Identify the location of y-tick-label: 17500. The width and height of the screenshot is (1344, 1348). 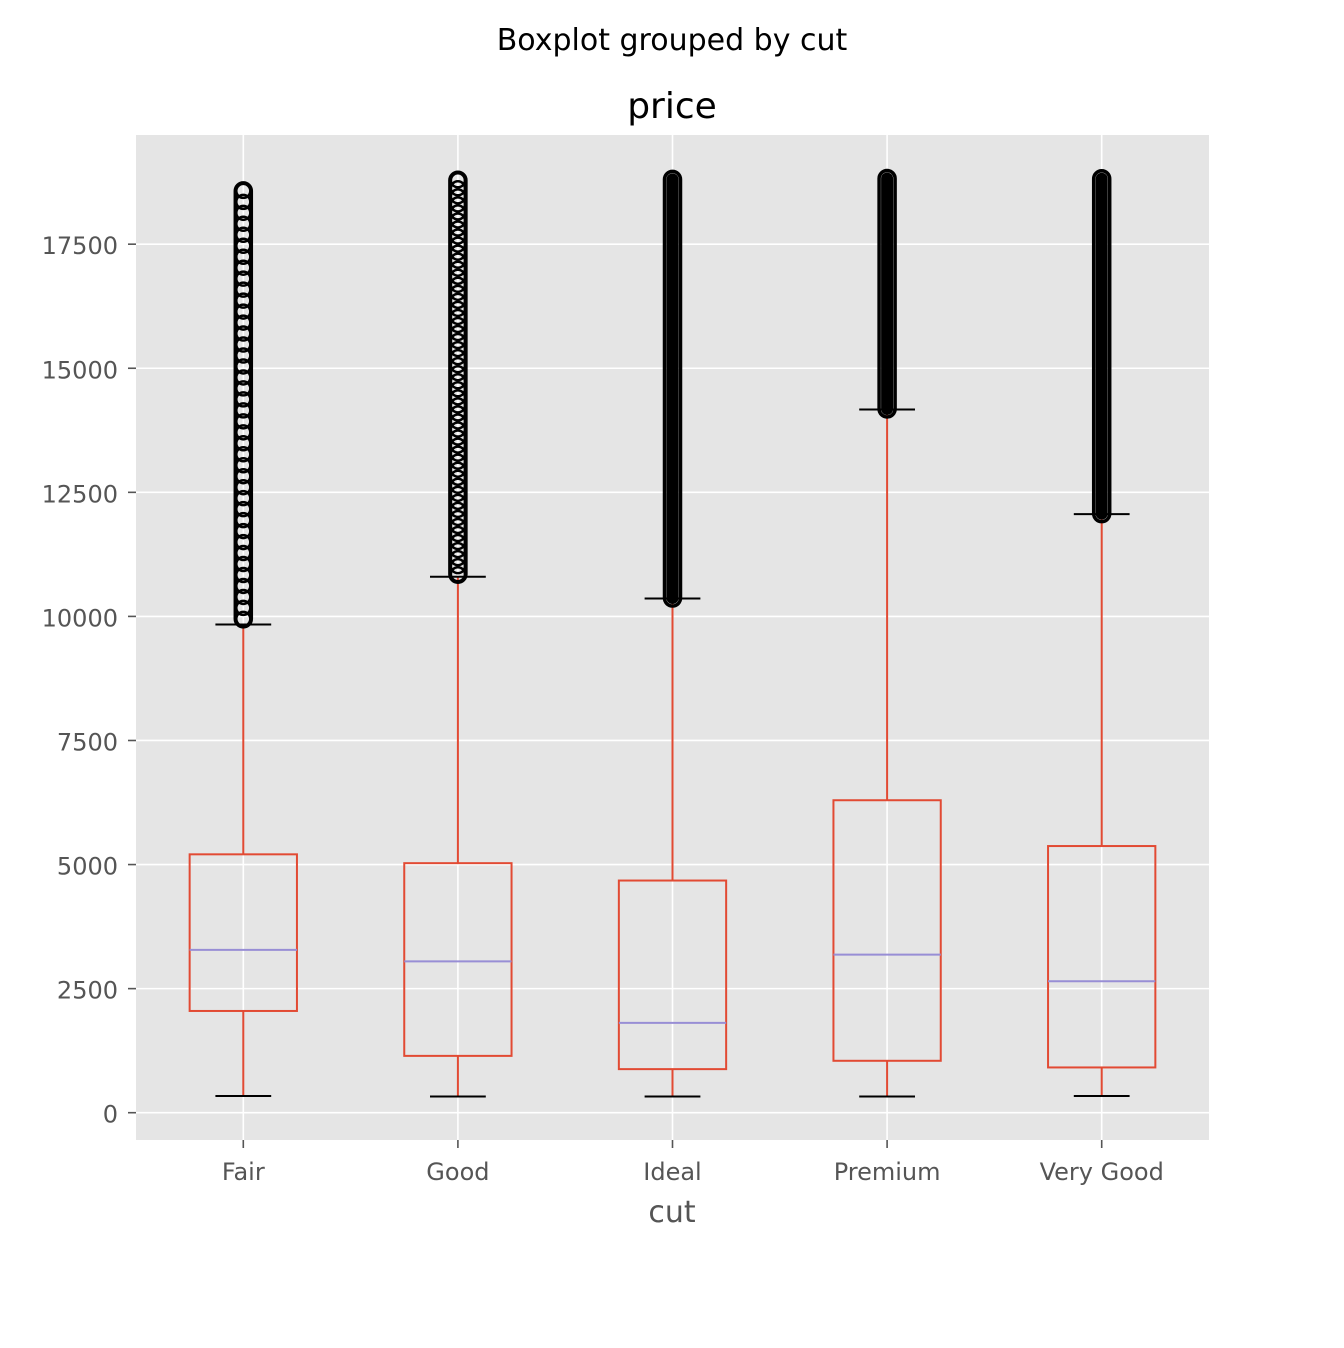
(80, 246).